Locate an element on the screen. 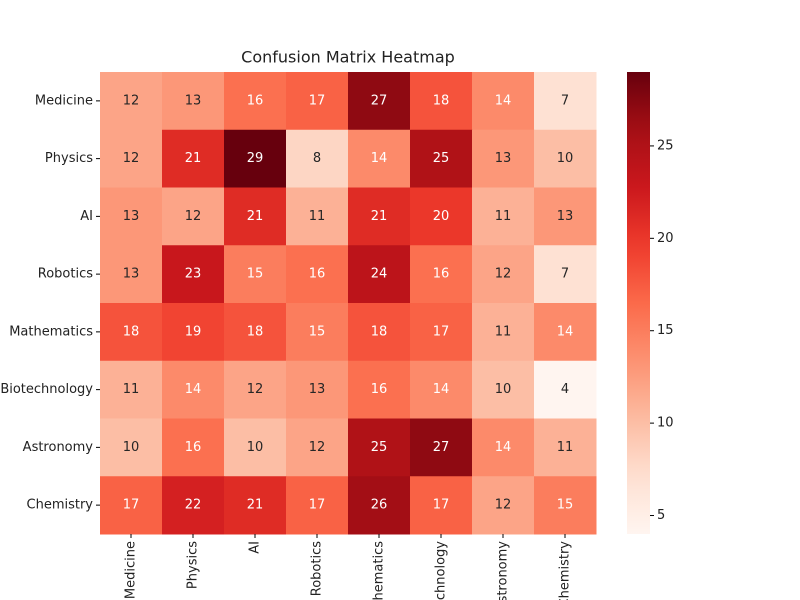 The height and width of the screenshot is (600, 800). cell-label: 27 is located at coordinates (441, 447).